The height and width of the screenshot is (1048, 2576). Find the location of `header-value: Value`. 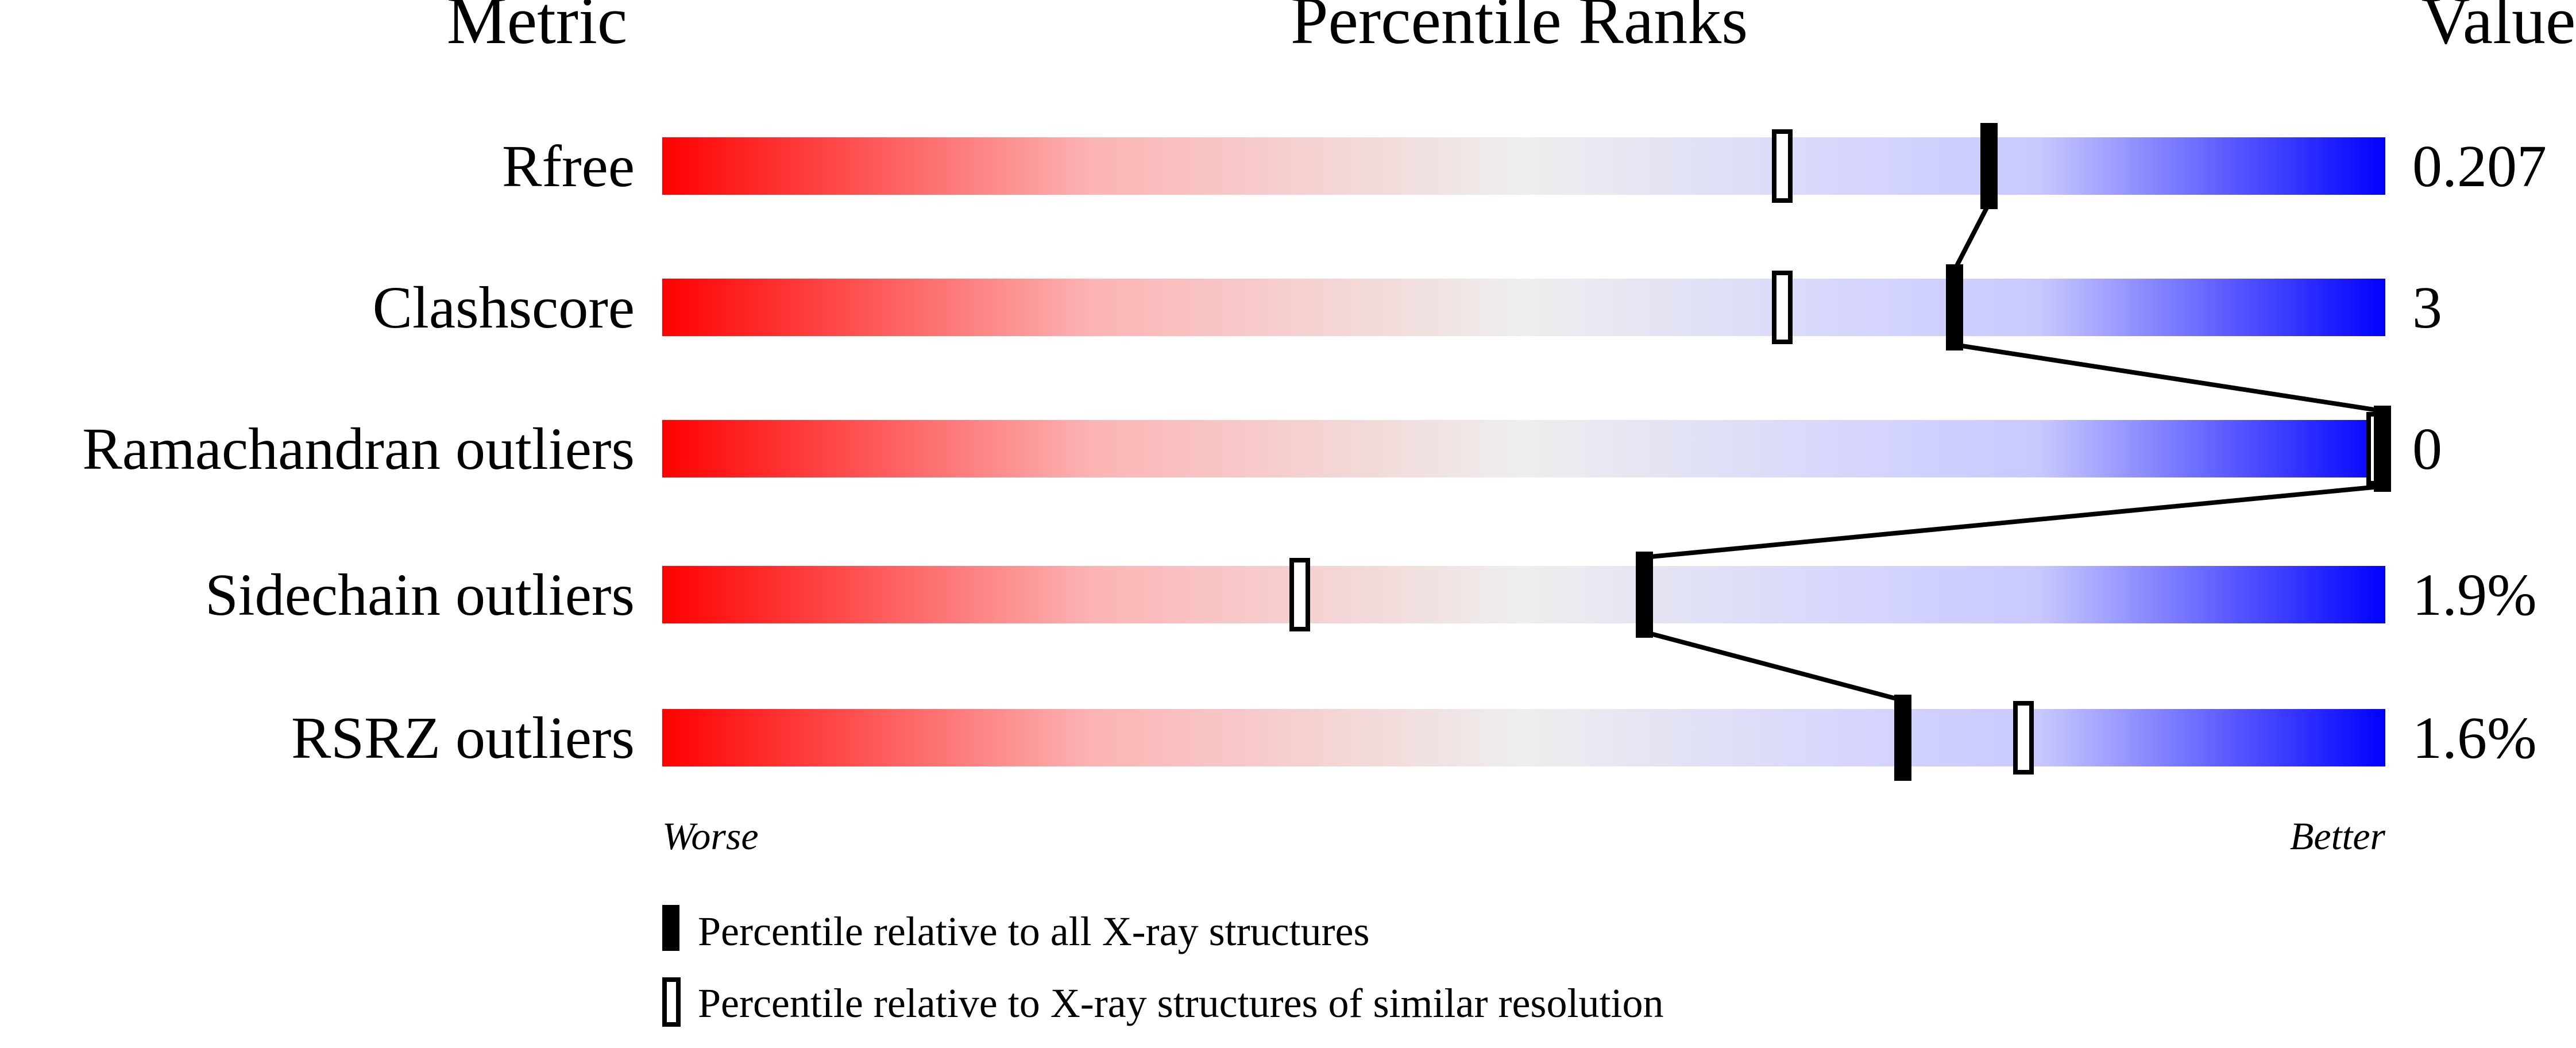

header-value: Value is located at coordinates (2498, 29).